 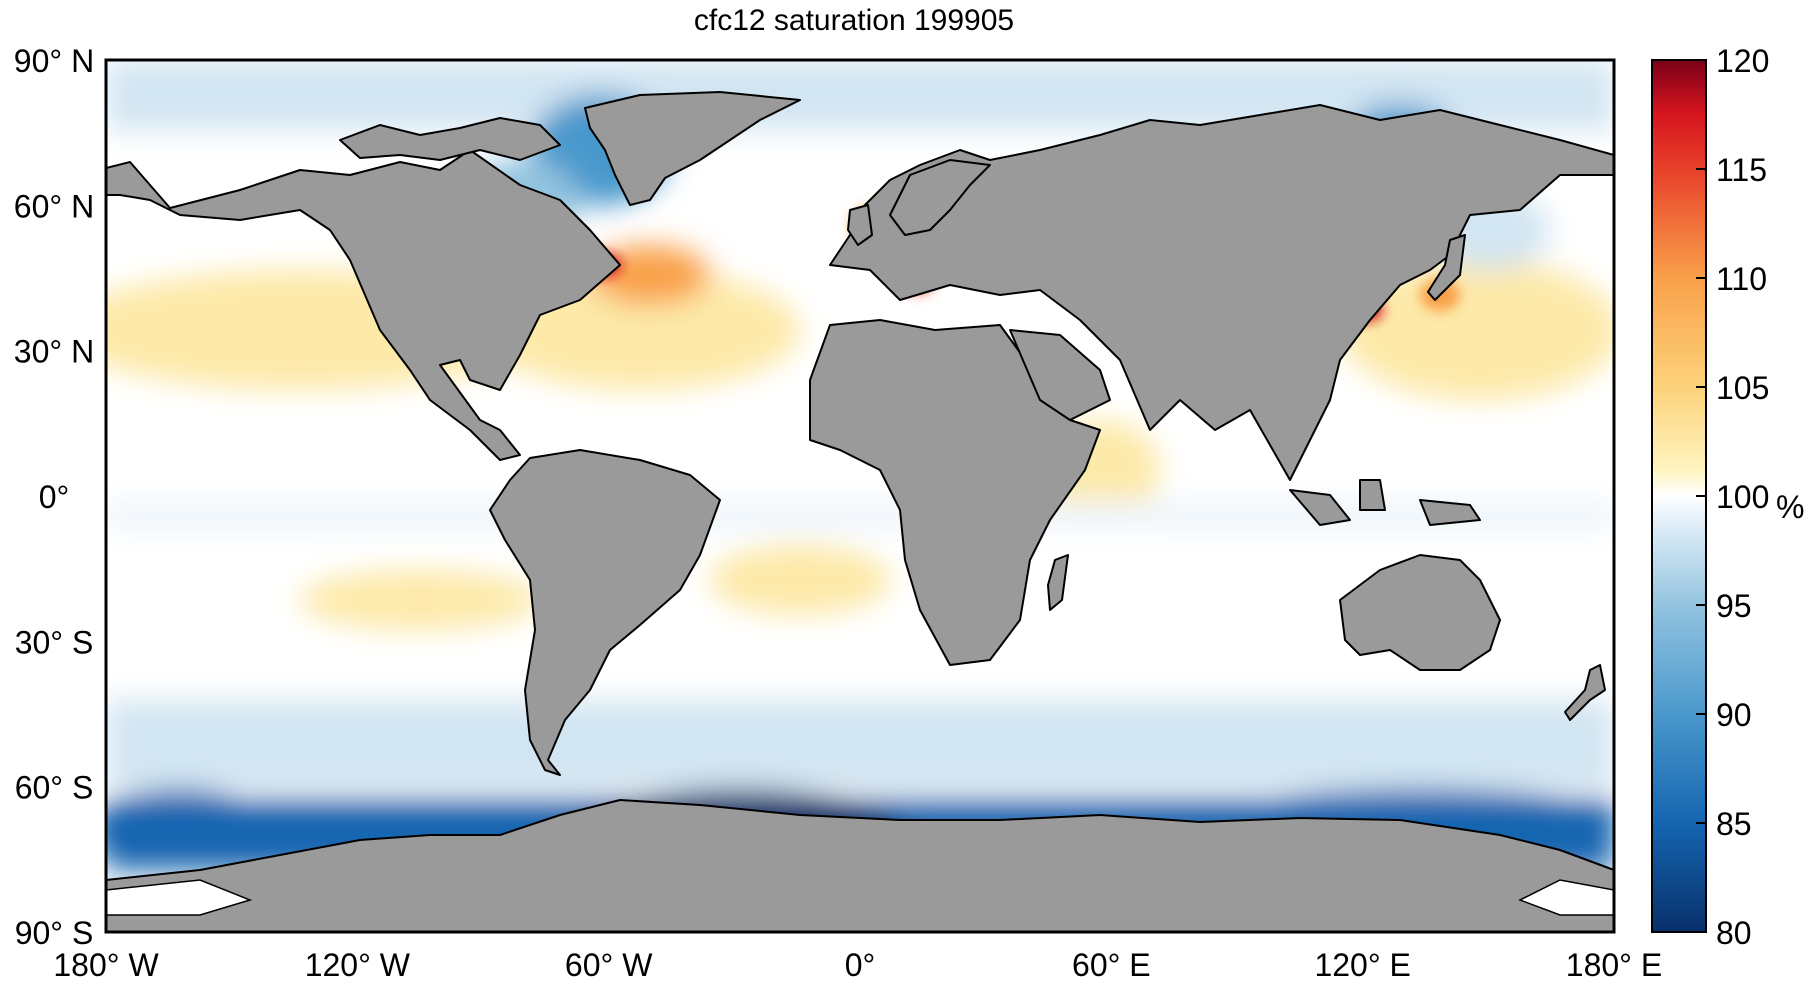 What do you see at coordinates (1790, 507) in the screenshot?
I see `colorbar-unit-label: %` at bounding box center [1790, 507].